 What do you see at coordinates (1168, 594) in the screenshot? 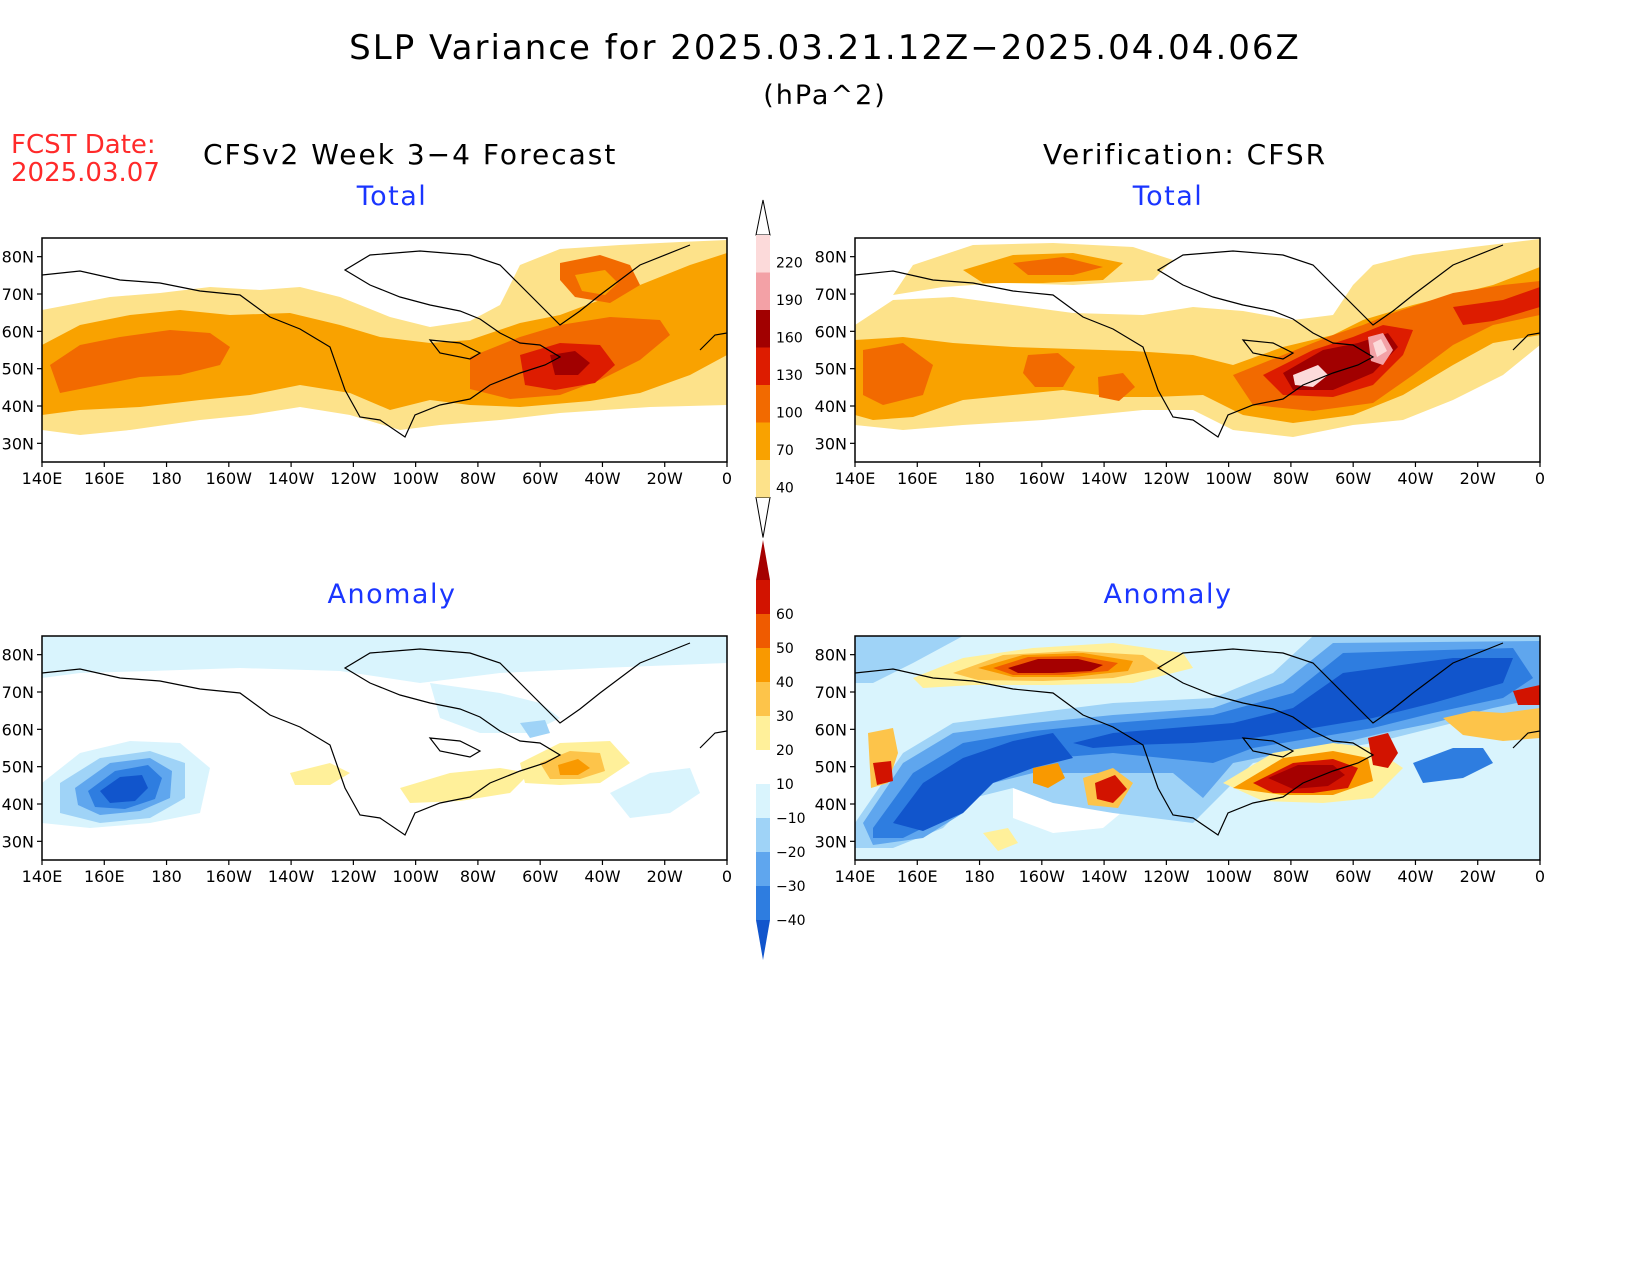
I see `verification-anomaly-title: Anomaly` at bounding box center [1168, 594].